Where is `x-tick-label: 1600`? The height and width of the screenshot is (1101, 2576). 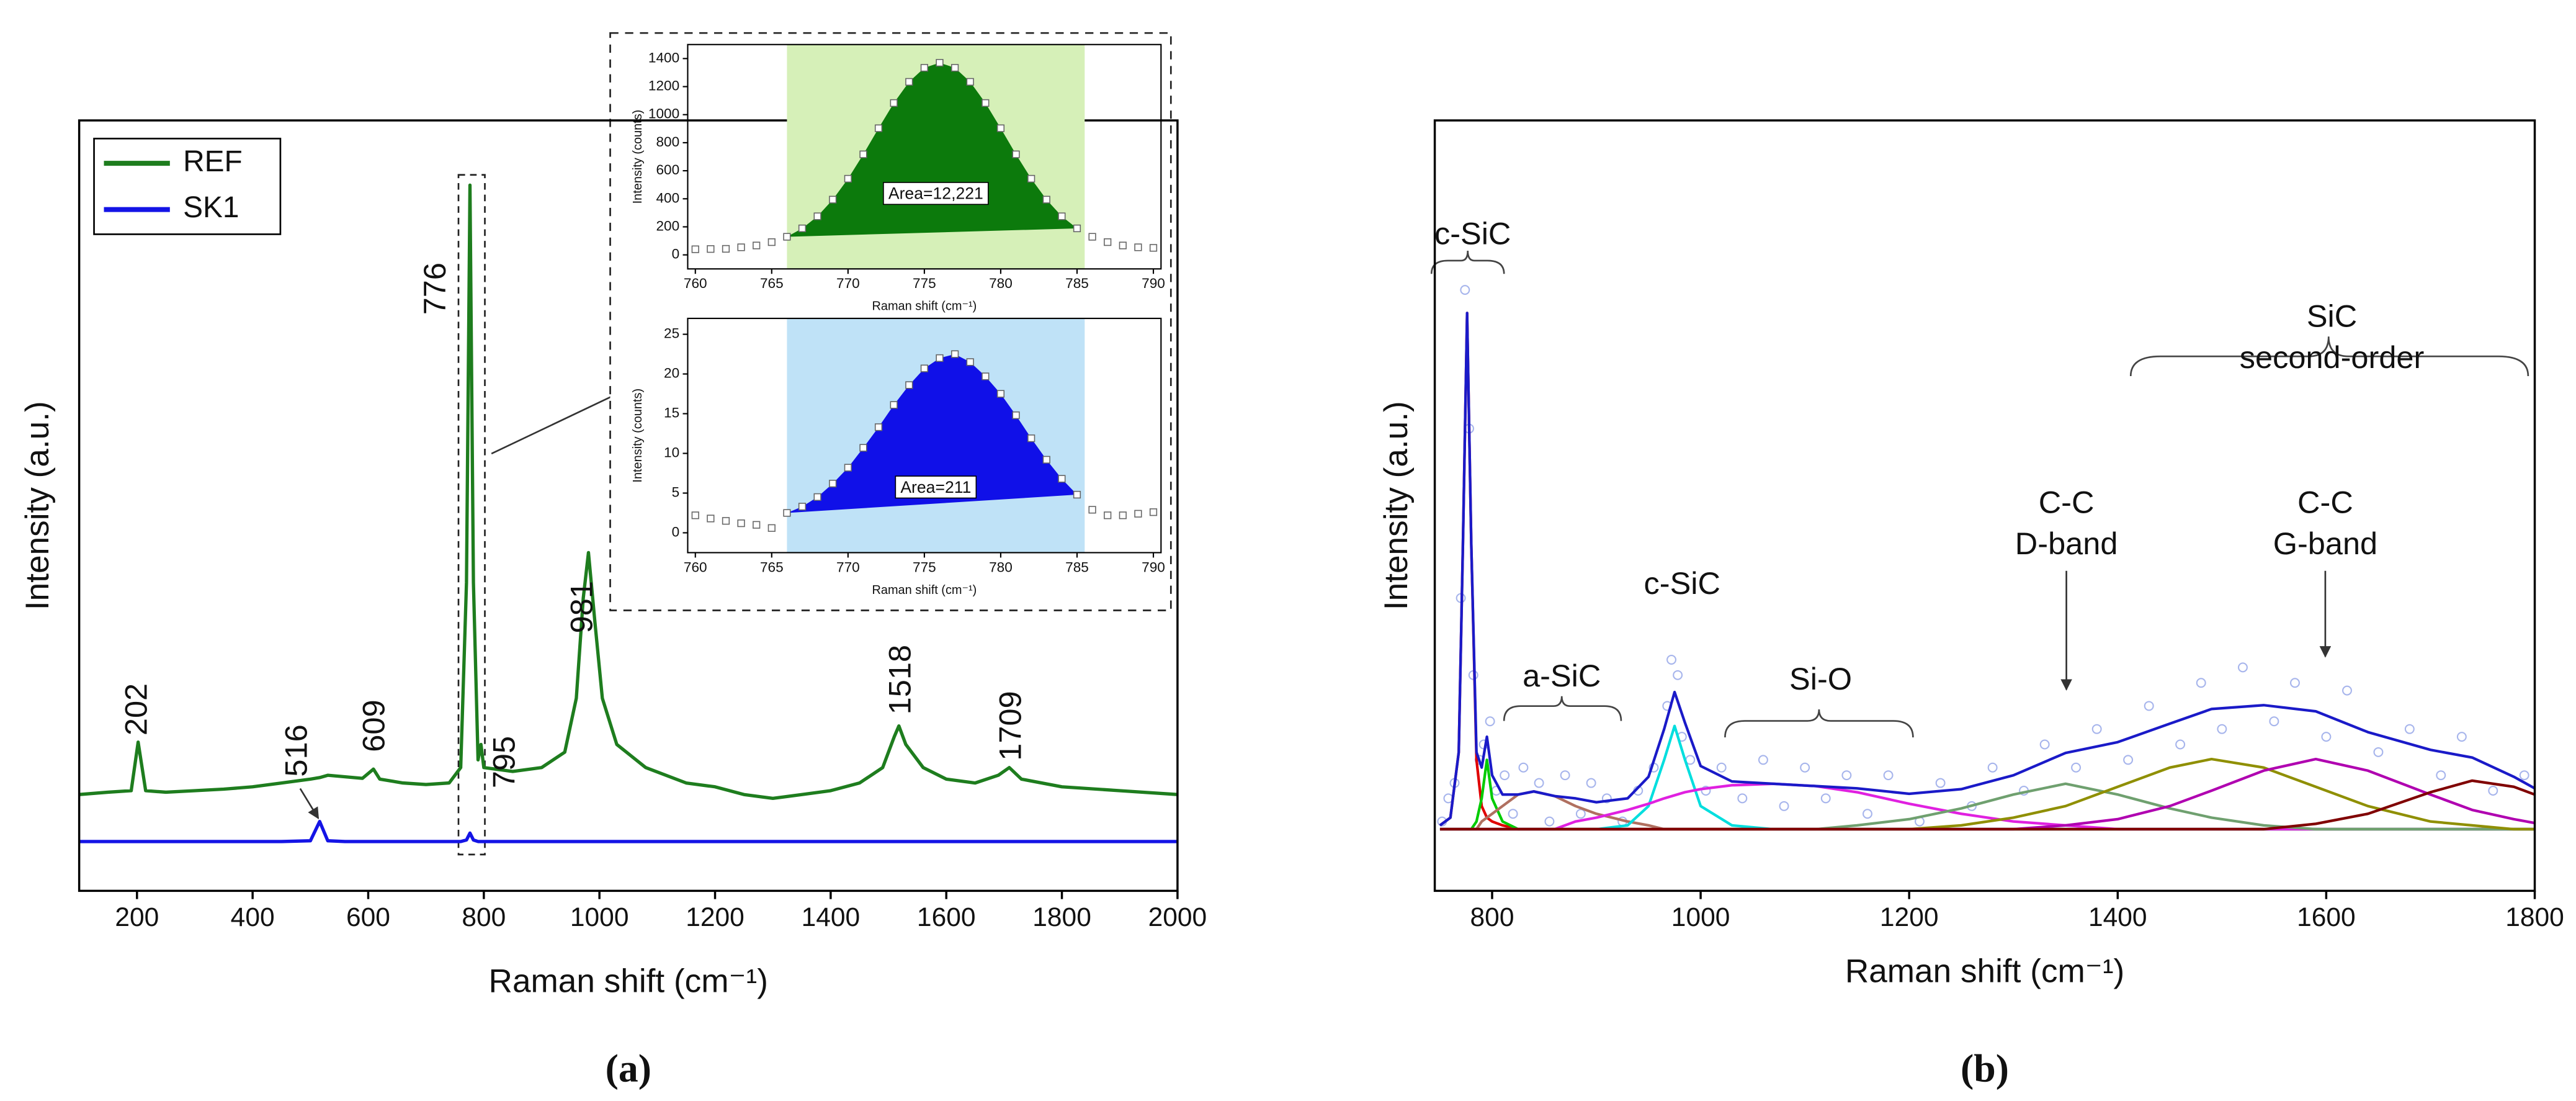
x-tick-label: 1600 is located at coordinates (2326, 917).